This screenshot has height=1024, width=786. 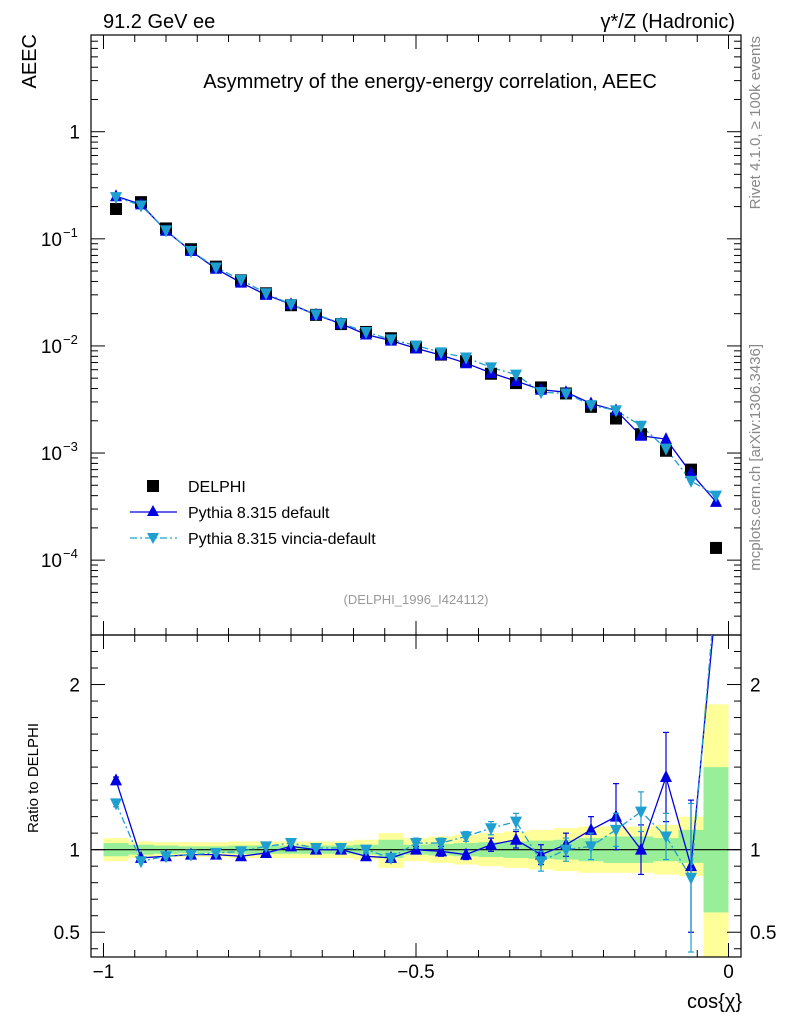 I want to click on x-tick-label: 0, so click(x=728, y=972).